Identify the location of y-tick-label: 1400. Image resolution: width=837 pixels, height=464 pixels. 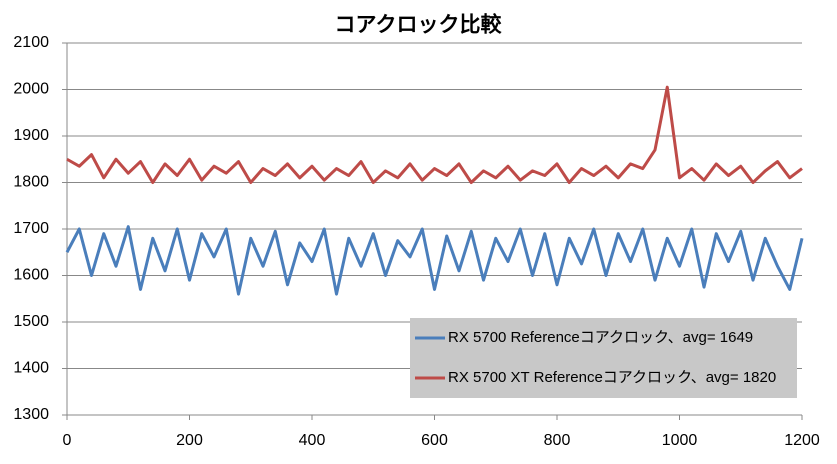
(31, 368).